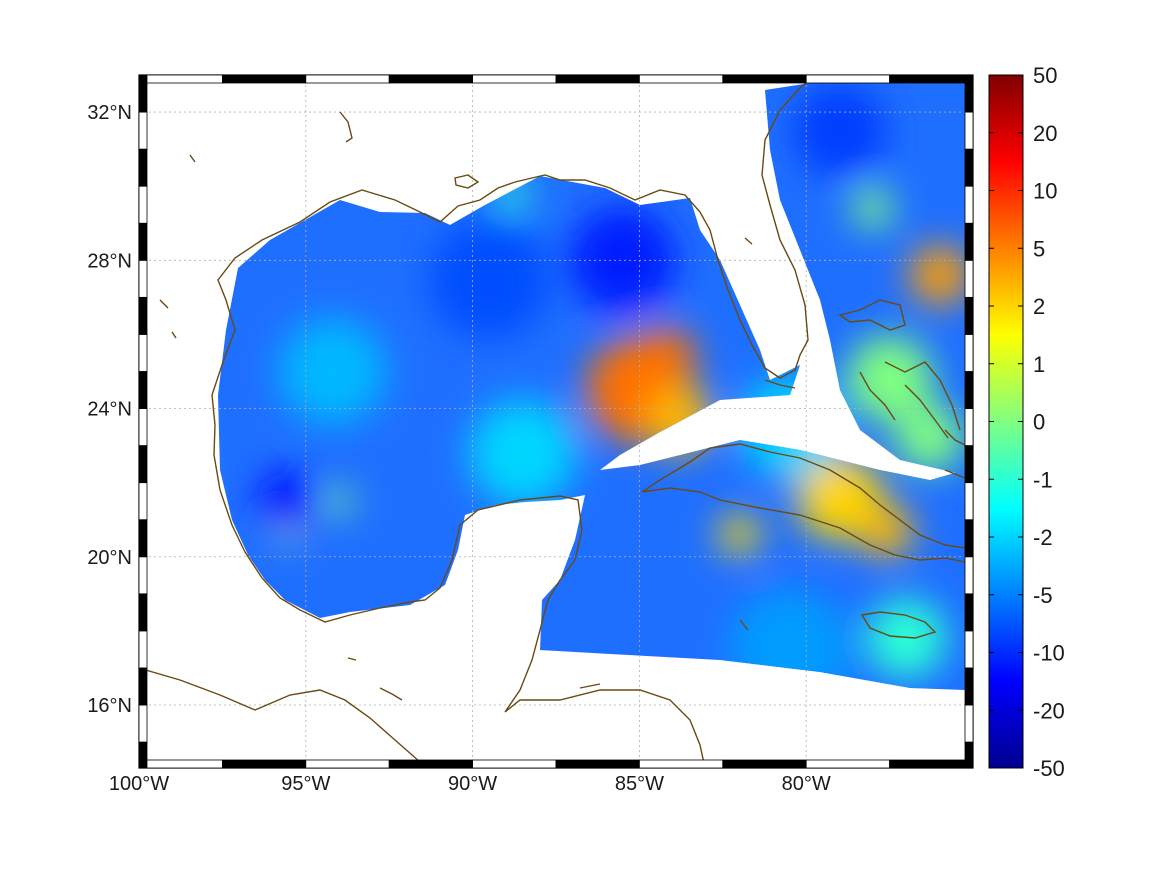  What do you see at coordinates (305, 784) in the screenshot?
I see `longitude-tick-label: 95°W` at bounding box center [305, 784].